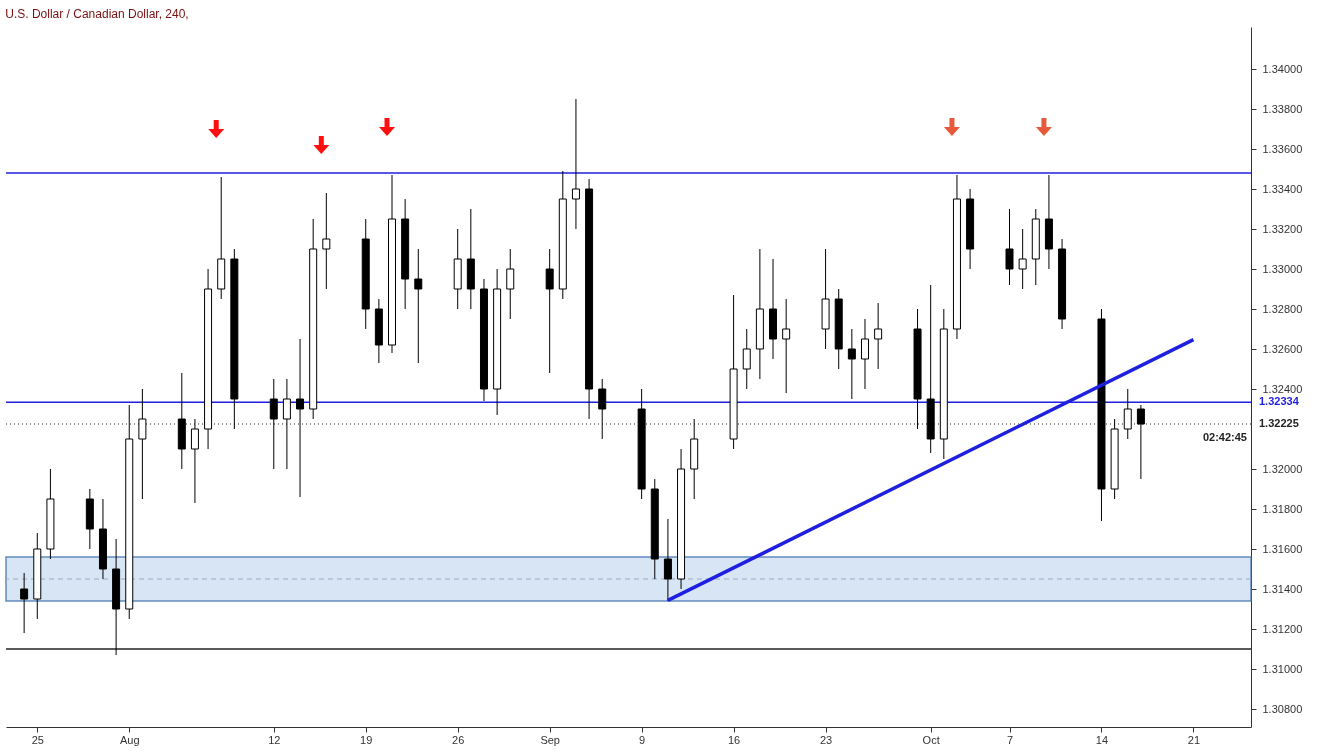  Describe the element at coordinates (1010, 739) in the screenshot. I see `x-tick-label: 7` at that location.